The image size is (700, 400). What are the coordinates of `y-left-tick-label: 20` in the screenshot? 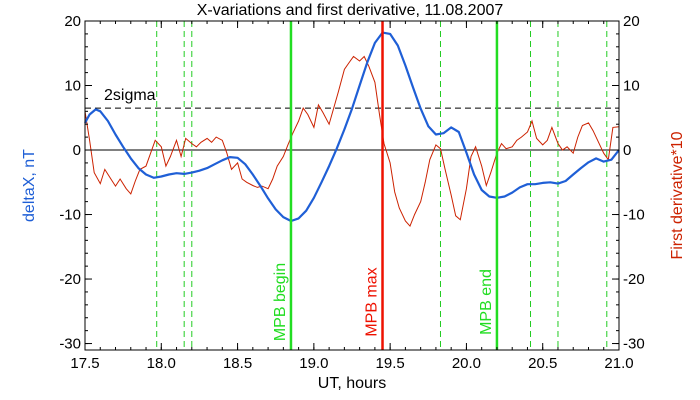 It's located at (72, 21).